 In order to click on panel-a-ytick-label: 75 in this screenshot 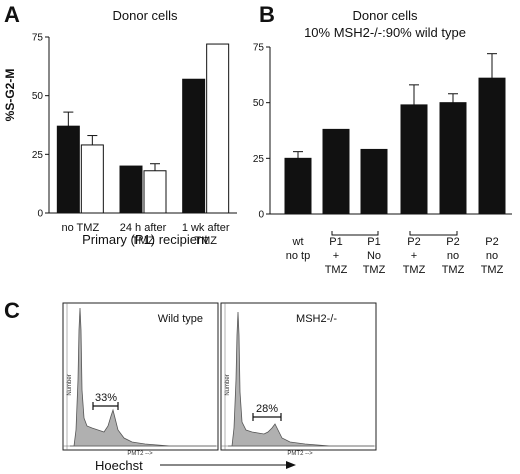, I will do `click(38, 38)`.